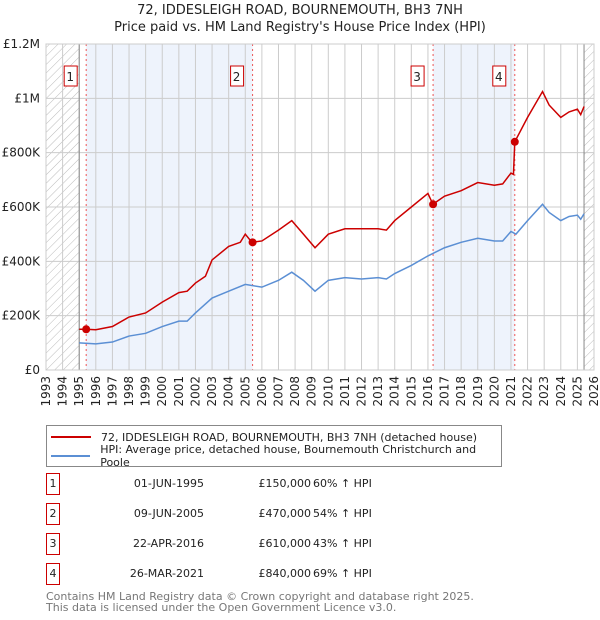  Describe the element at coordinates (478, 391) in the screenshot. I see `x-tick-label: 2019` at that location.